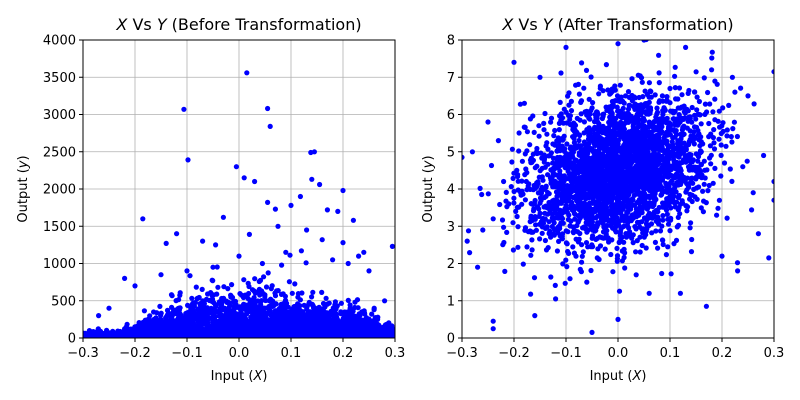  I want to click on x-tick-label: 0.0, so click(239, 353).